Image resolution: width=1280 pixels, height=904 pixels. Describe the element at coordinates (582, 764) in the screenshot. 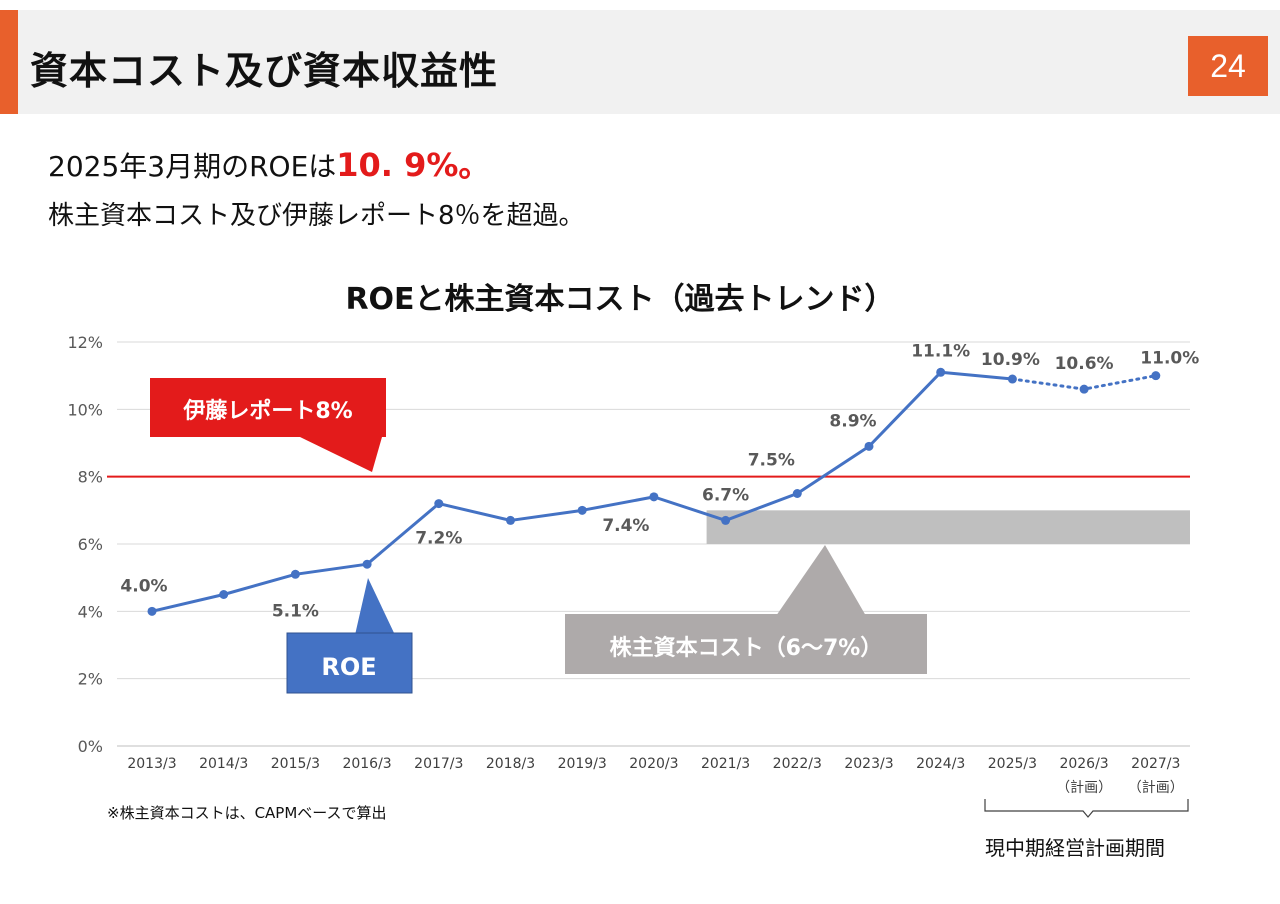

I see `x-tick-label: 2019/3` at that location.